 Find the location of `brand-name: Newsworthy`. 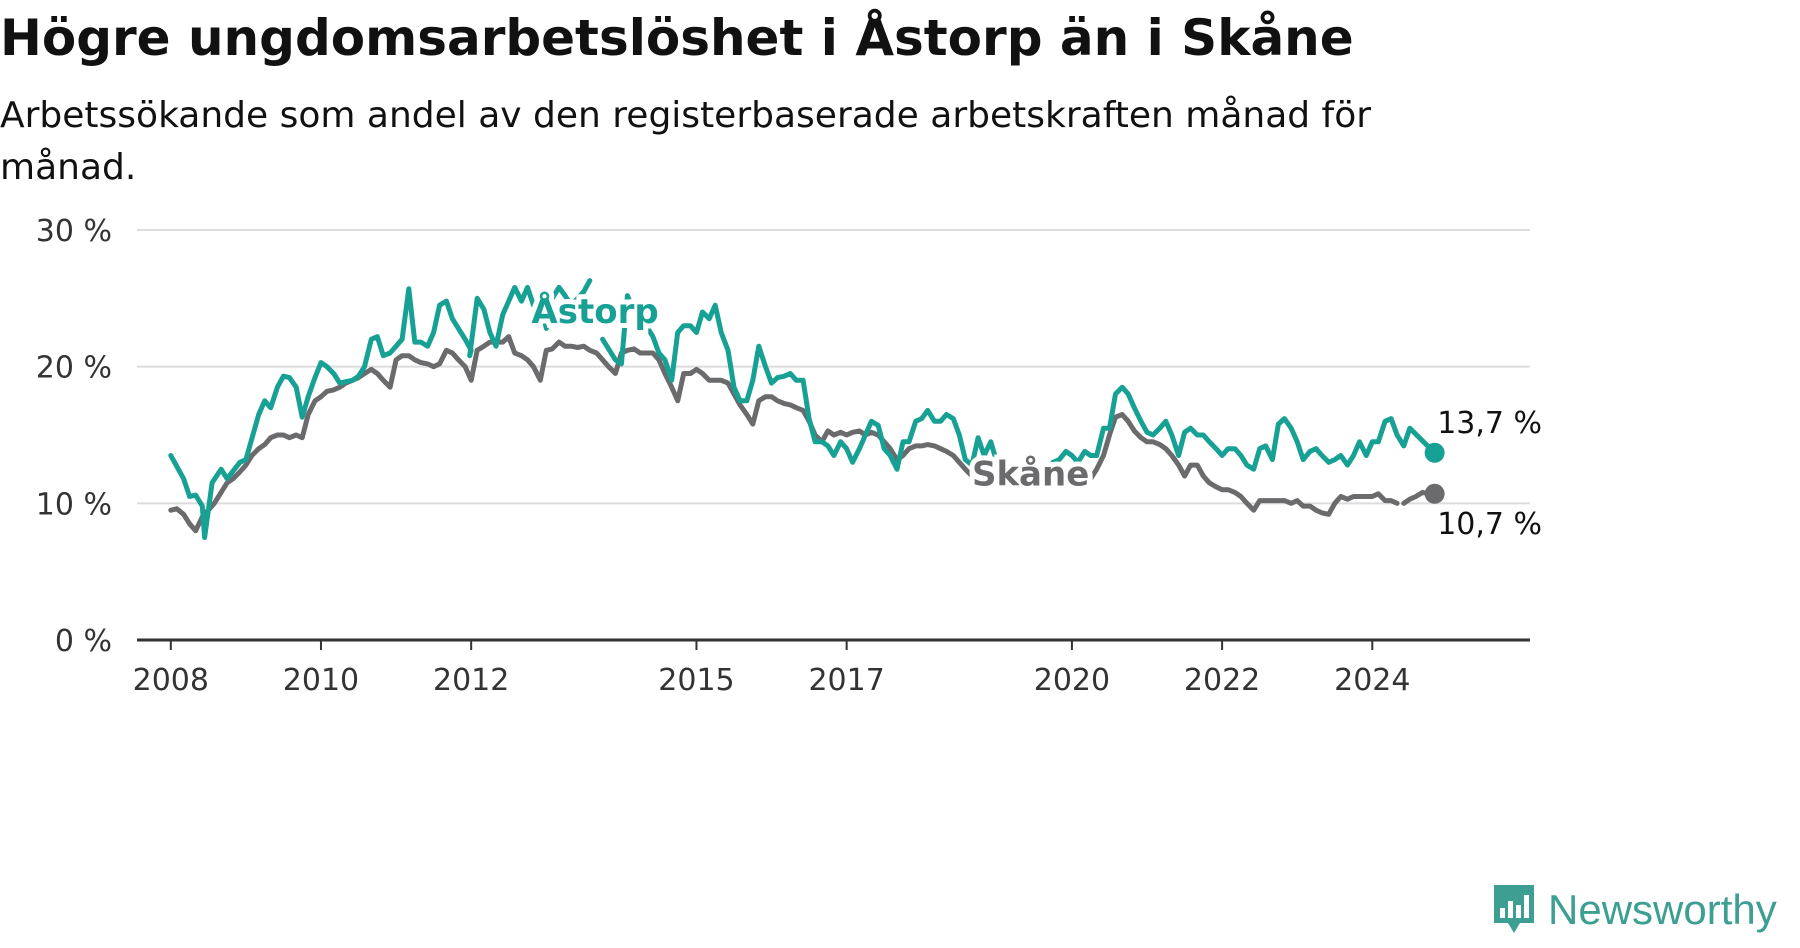

brand-name: Newsworthy is located at coordinates (1662, 909).